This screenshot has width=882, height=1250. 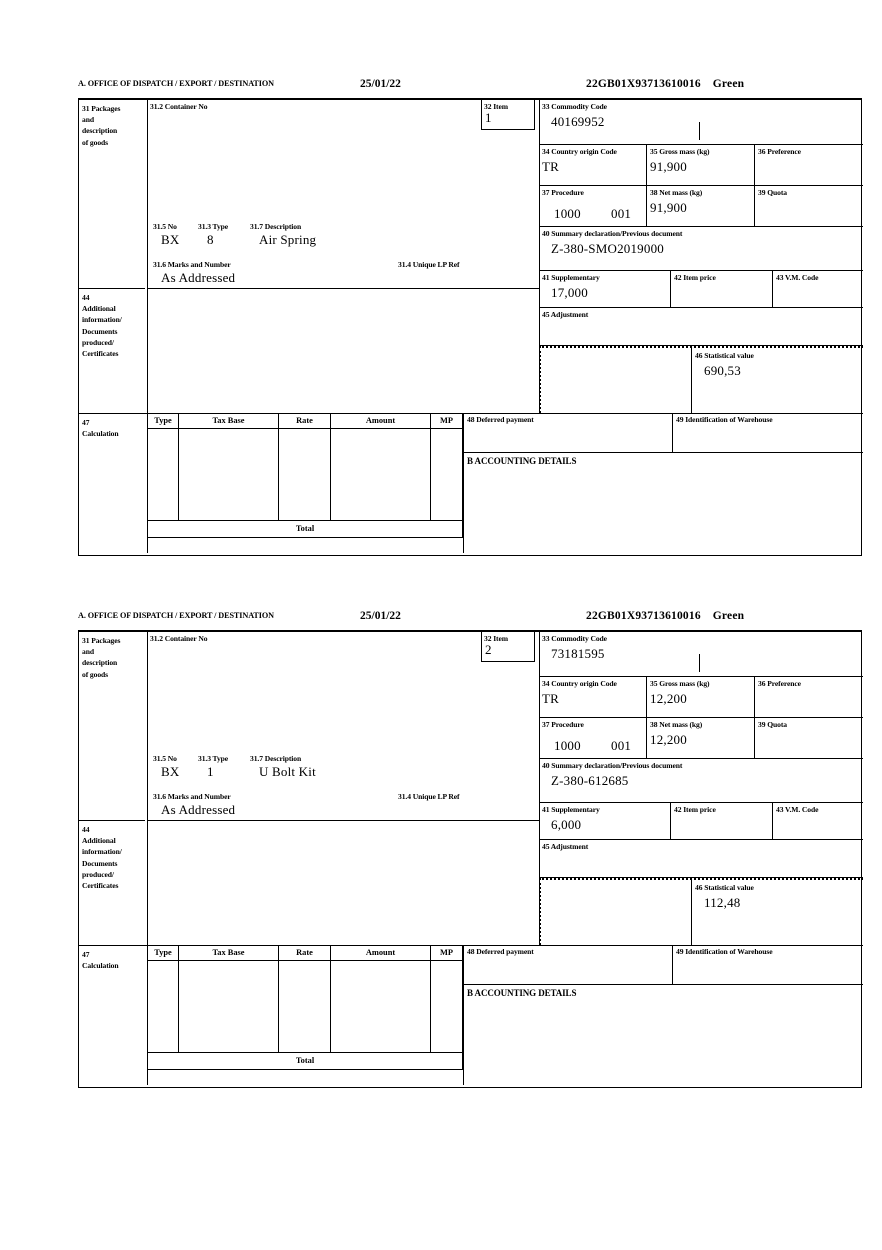 What do you see at coordinates (701, 654) in the screenshot?
I see `field-33-commodity-code: 33 Commodity Code 73181595` at bounding box center [701, 654].